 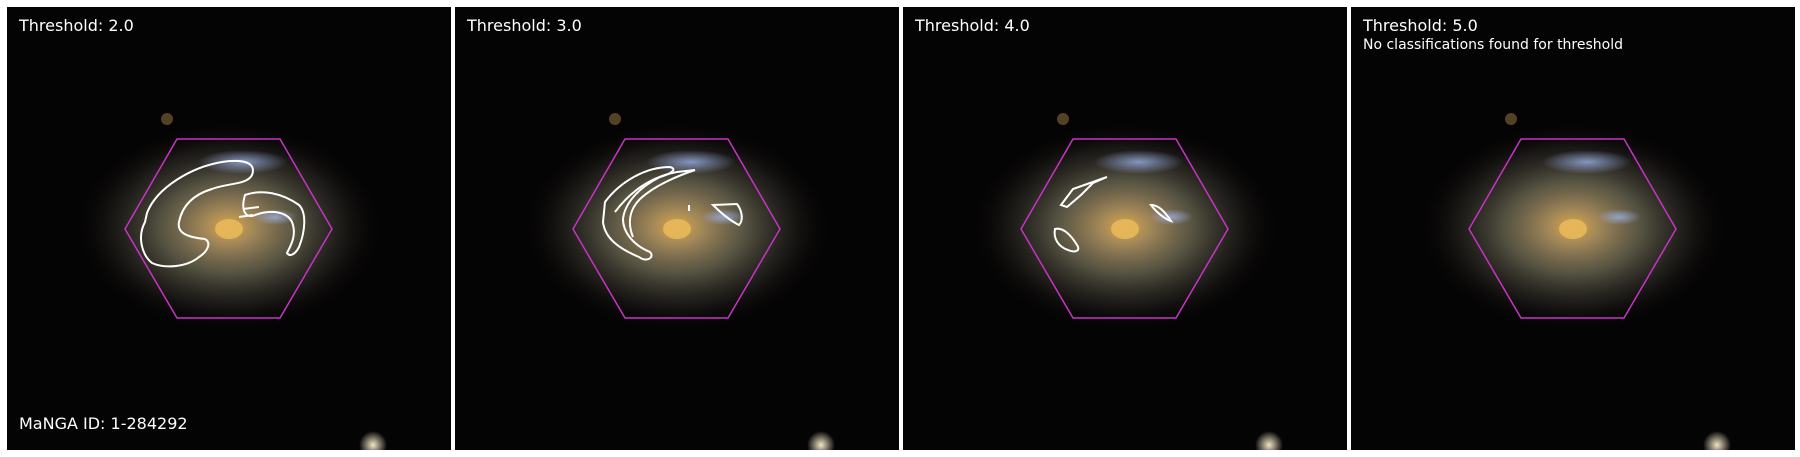 I want to click on threshold-label: Threshold: 3.0, so click(x=524, y=25).